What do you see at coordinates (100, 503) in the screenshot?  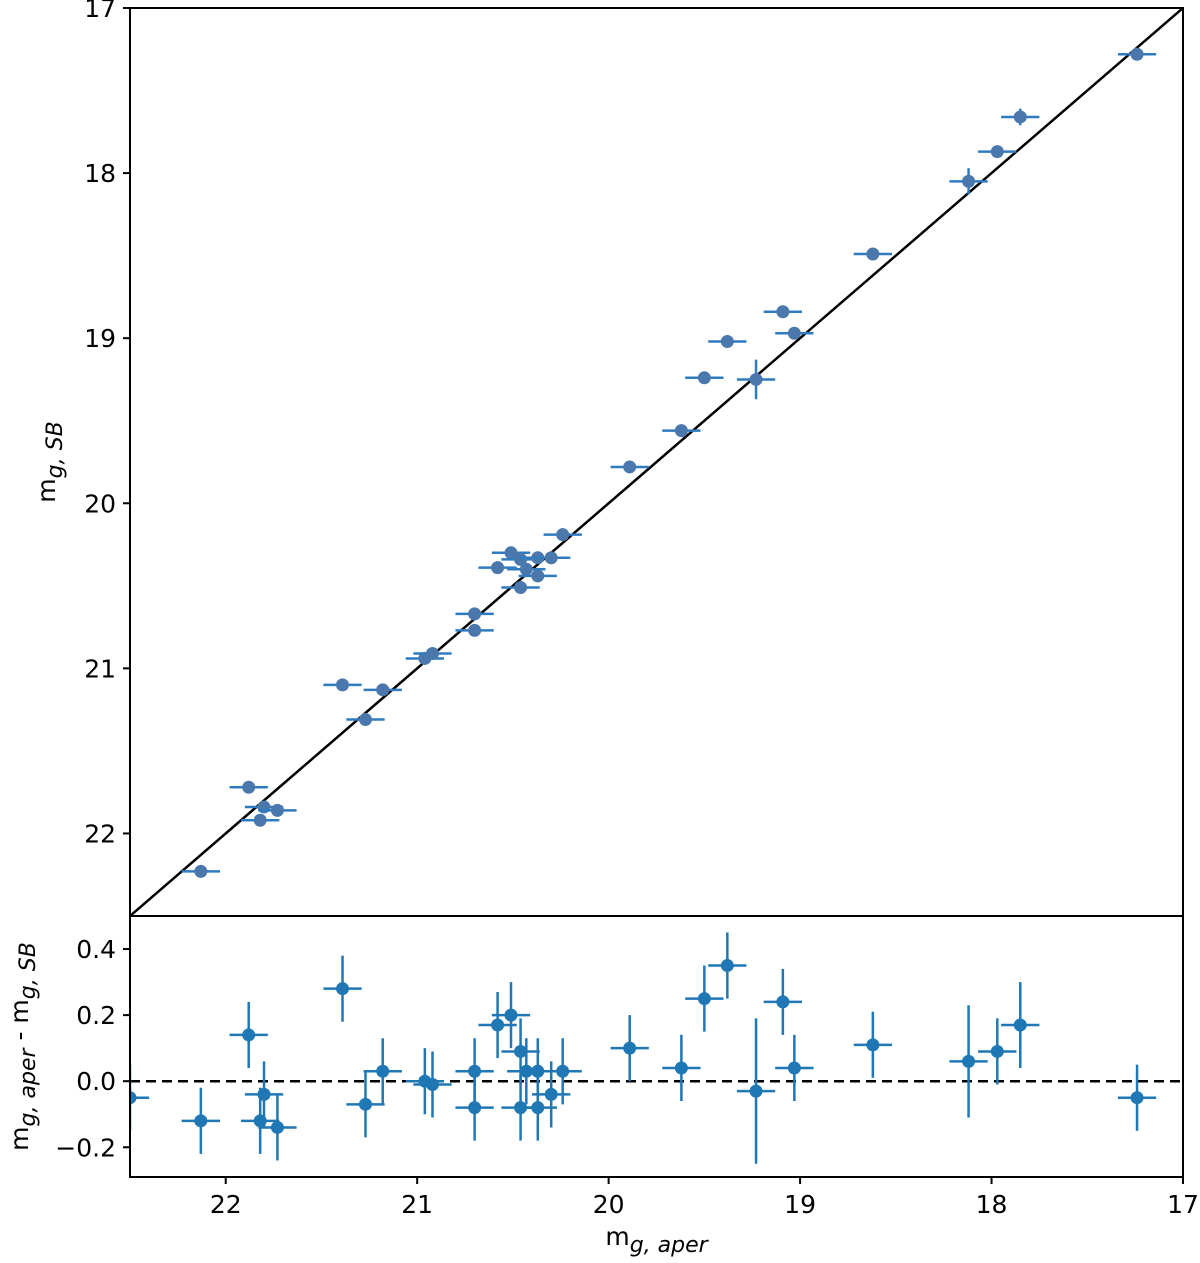 I see `y-tick-label: 20` at bounding box center [100, 503].